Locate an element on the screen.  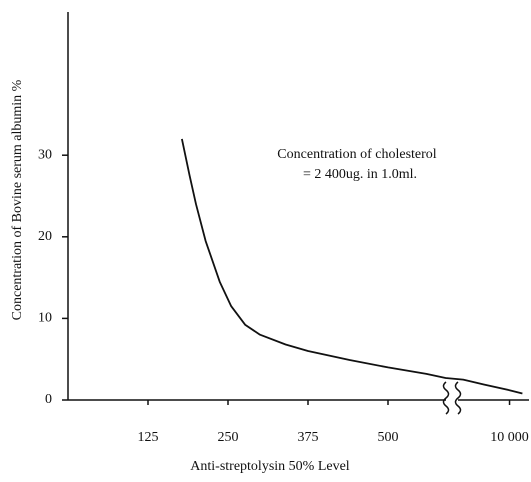
x-tick-label: 500 is located at coordinates (388, 437).